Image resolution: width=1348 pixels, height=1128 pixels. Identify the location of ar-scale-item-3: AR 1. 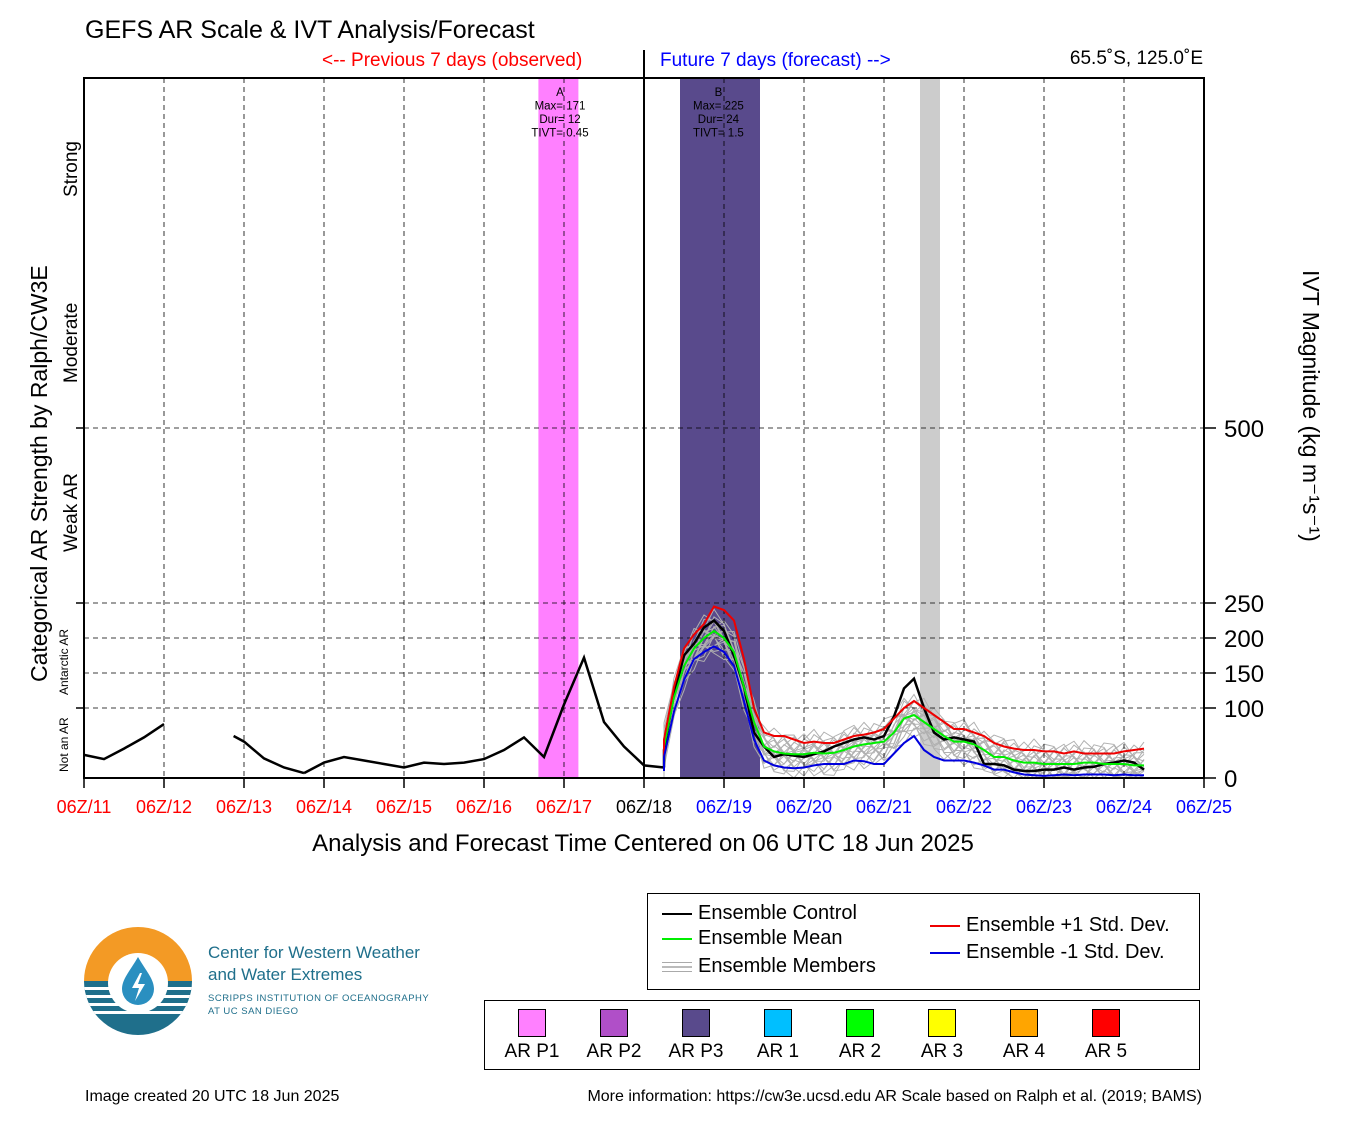
(778, 1036).